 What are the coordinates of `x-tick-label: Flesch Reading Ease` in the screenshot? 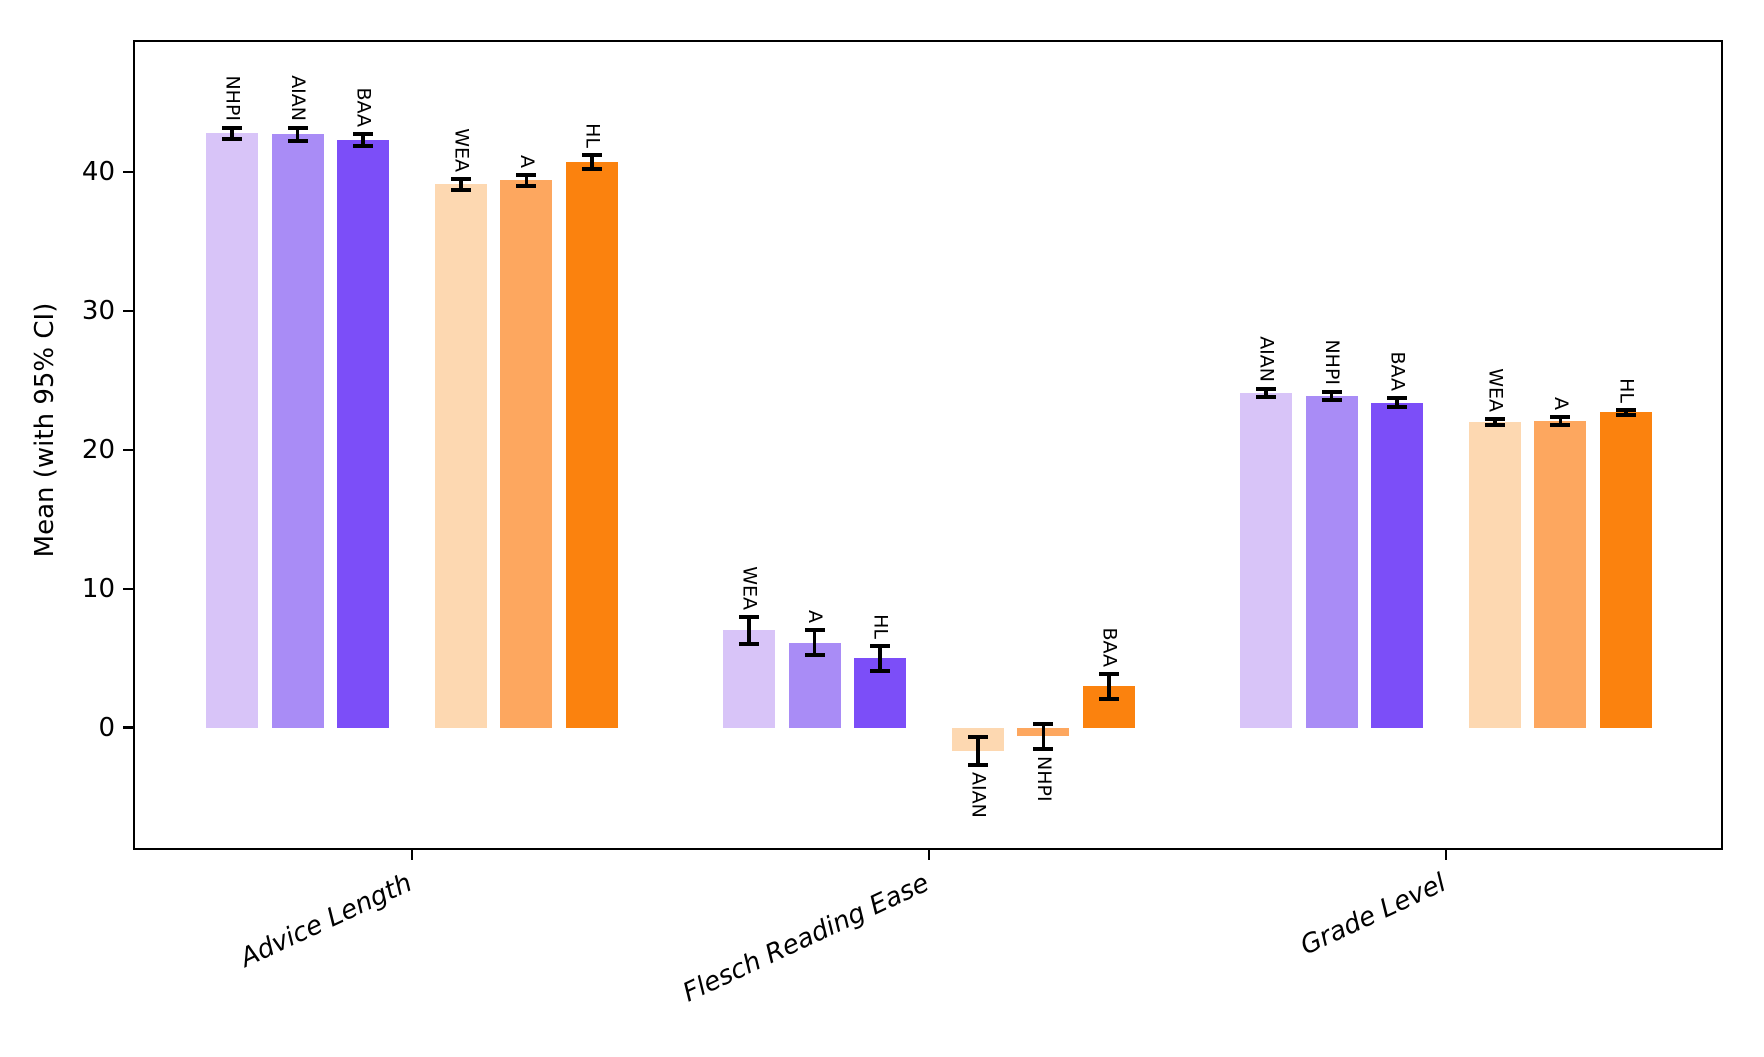 It's located at (806, 938).